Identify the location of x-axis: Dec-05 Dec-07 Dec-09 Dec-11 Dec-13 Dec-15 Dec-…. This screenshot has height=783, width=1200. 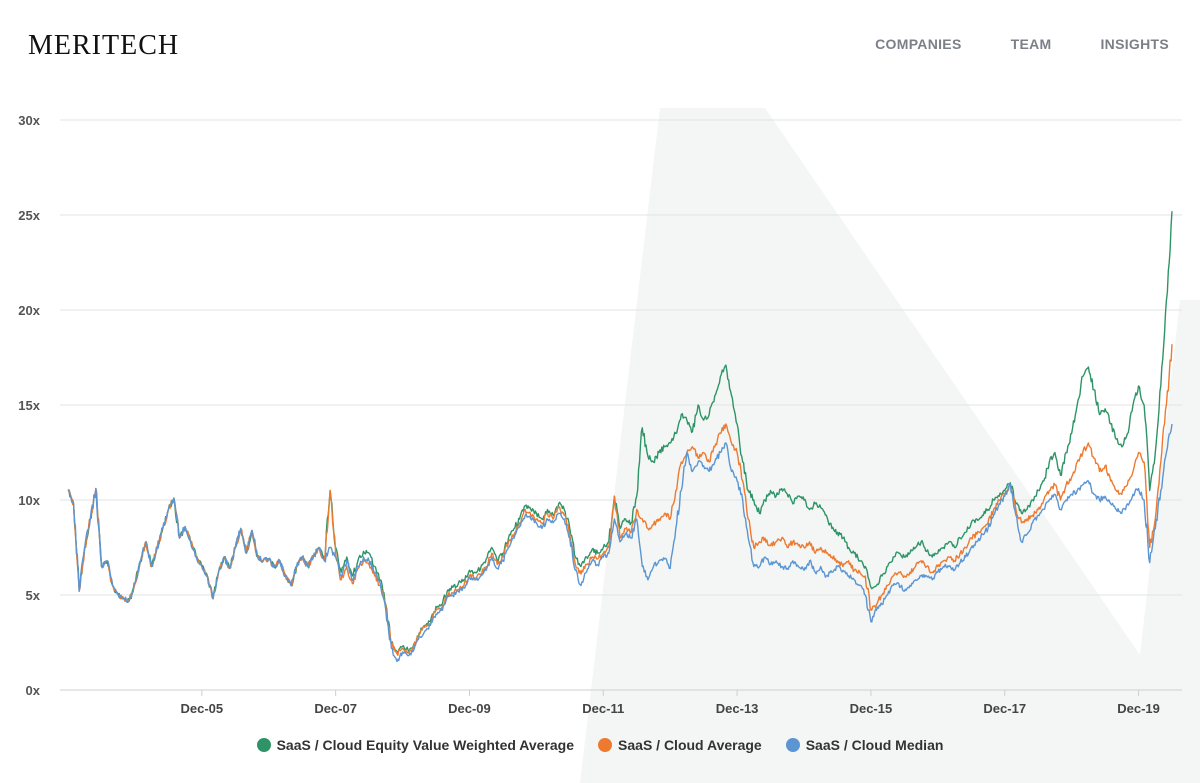
(670, 703).